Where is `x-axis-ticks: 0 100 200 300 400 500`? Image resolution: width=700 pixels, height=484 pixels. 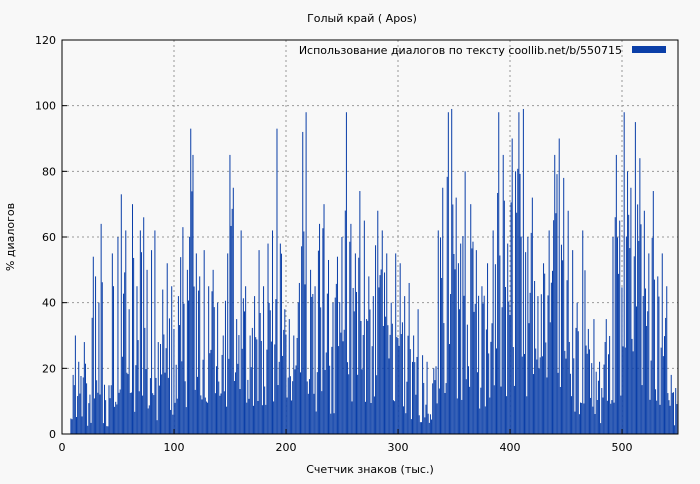
x-axis-ticks: 0 100 200 300 400 500 is located at coordinates (346, 441).